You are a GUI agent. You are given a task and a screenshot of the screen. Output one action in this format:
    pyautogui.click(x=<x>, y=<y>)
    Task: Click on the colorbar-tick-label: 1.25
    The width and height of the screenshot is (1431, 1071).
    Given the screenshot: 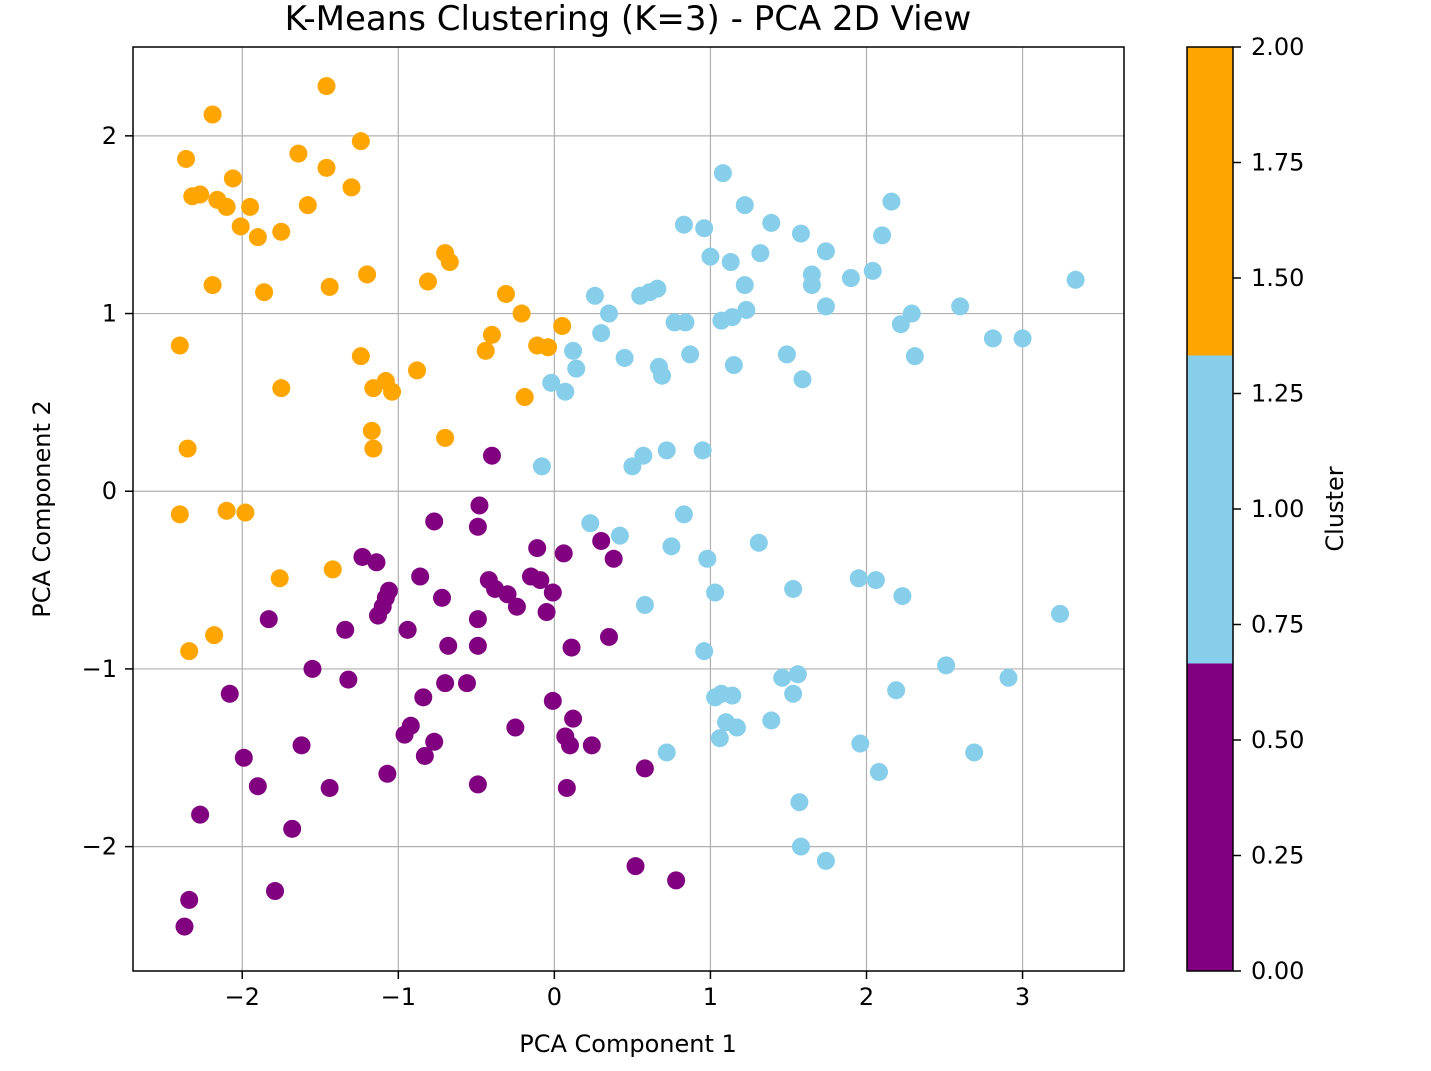 What is the action you would take?
    pyautogui.click(x=1277, y=394)
    